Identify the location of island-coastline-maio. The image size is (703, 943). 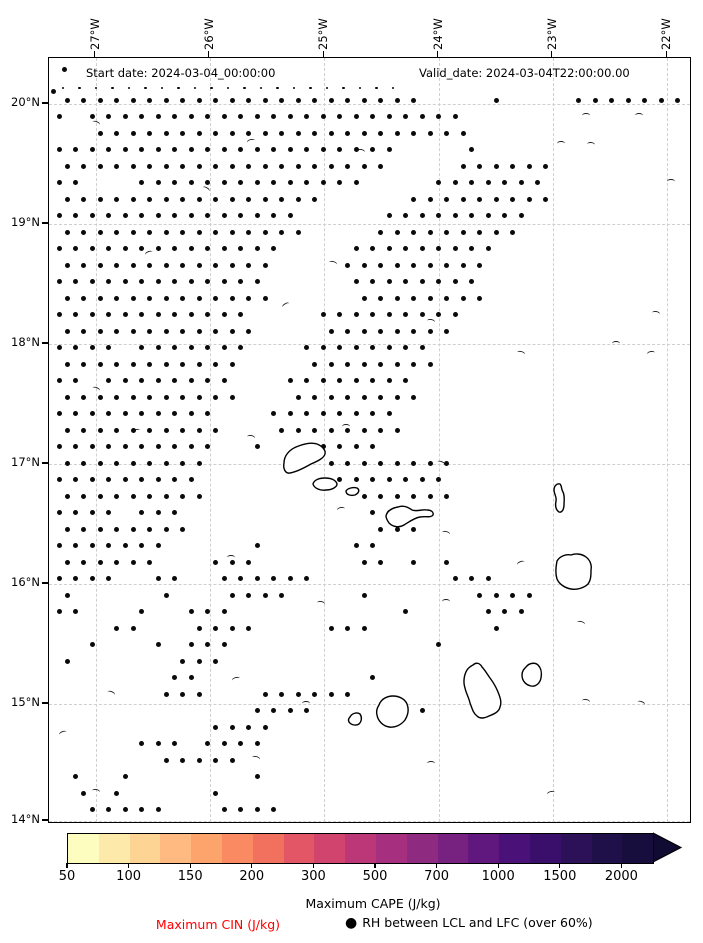
(532, 674).